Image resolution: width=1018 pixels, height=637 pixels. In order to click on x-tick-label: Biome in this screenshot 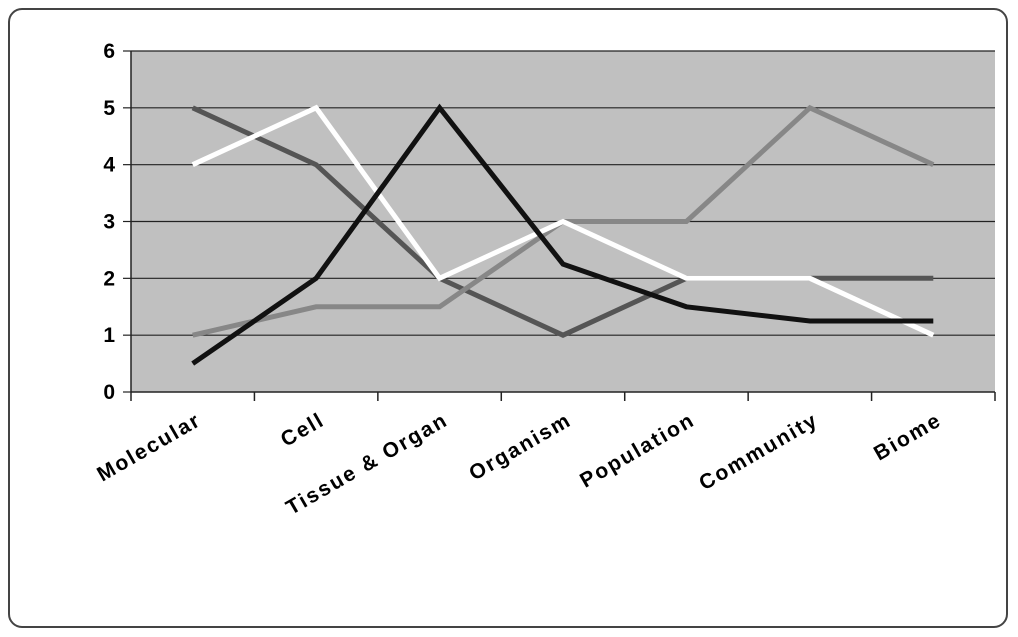, I will do `click(908, 436)`.